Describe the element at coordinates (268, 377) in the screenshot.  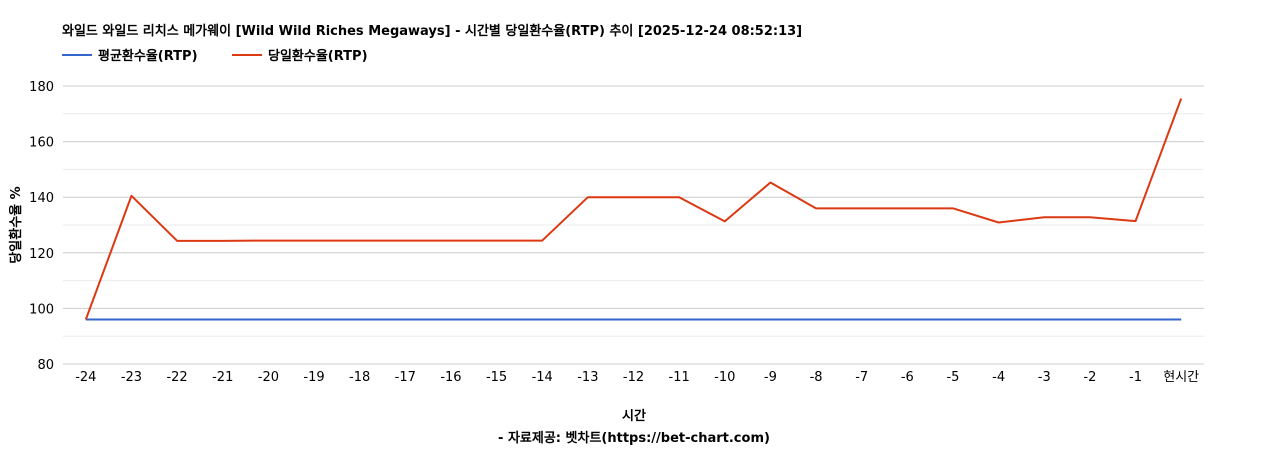
I see `x-tick-label: -20` at that location.